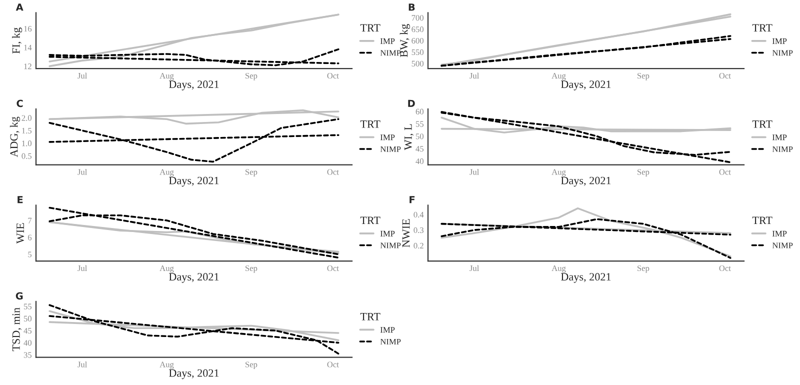 The height and width of the screenshot is (385, 800). I want to click on y-axis-title: WI, L, so click(409, 137).